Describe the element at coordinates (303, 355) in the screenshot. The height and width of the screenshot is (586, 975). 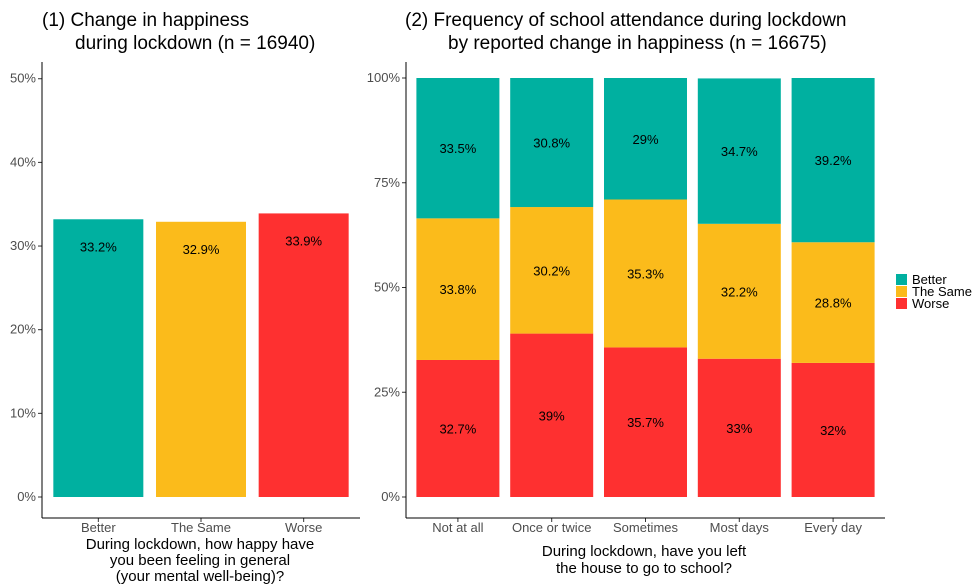
I see `bar-worse` at that location.